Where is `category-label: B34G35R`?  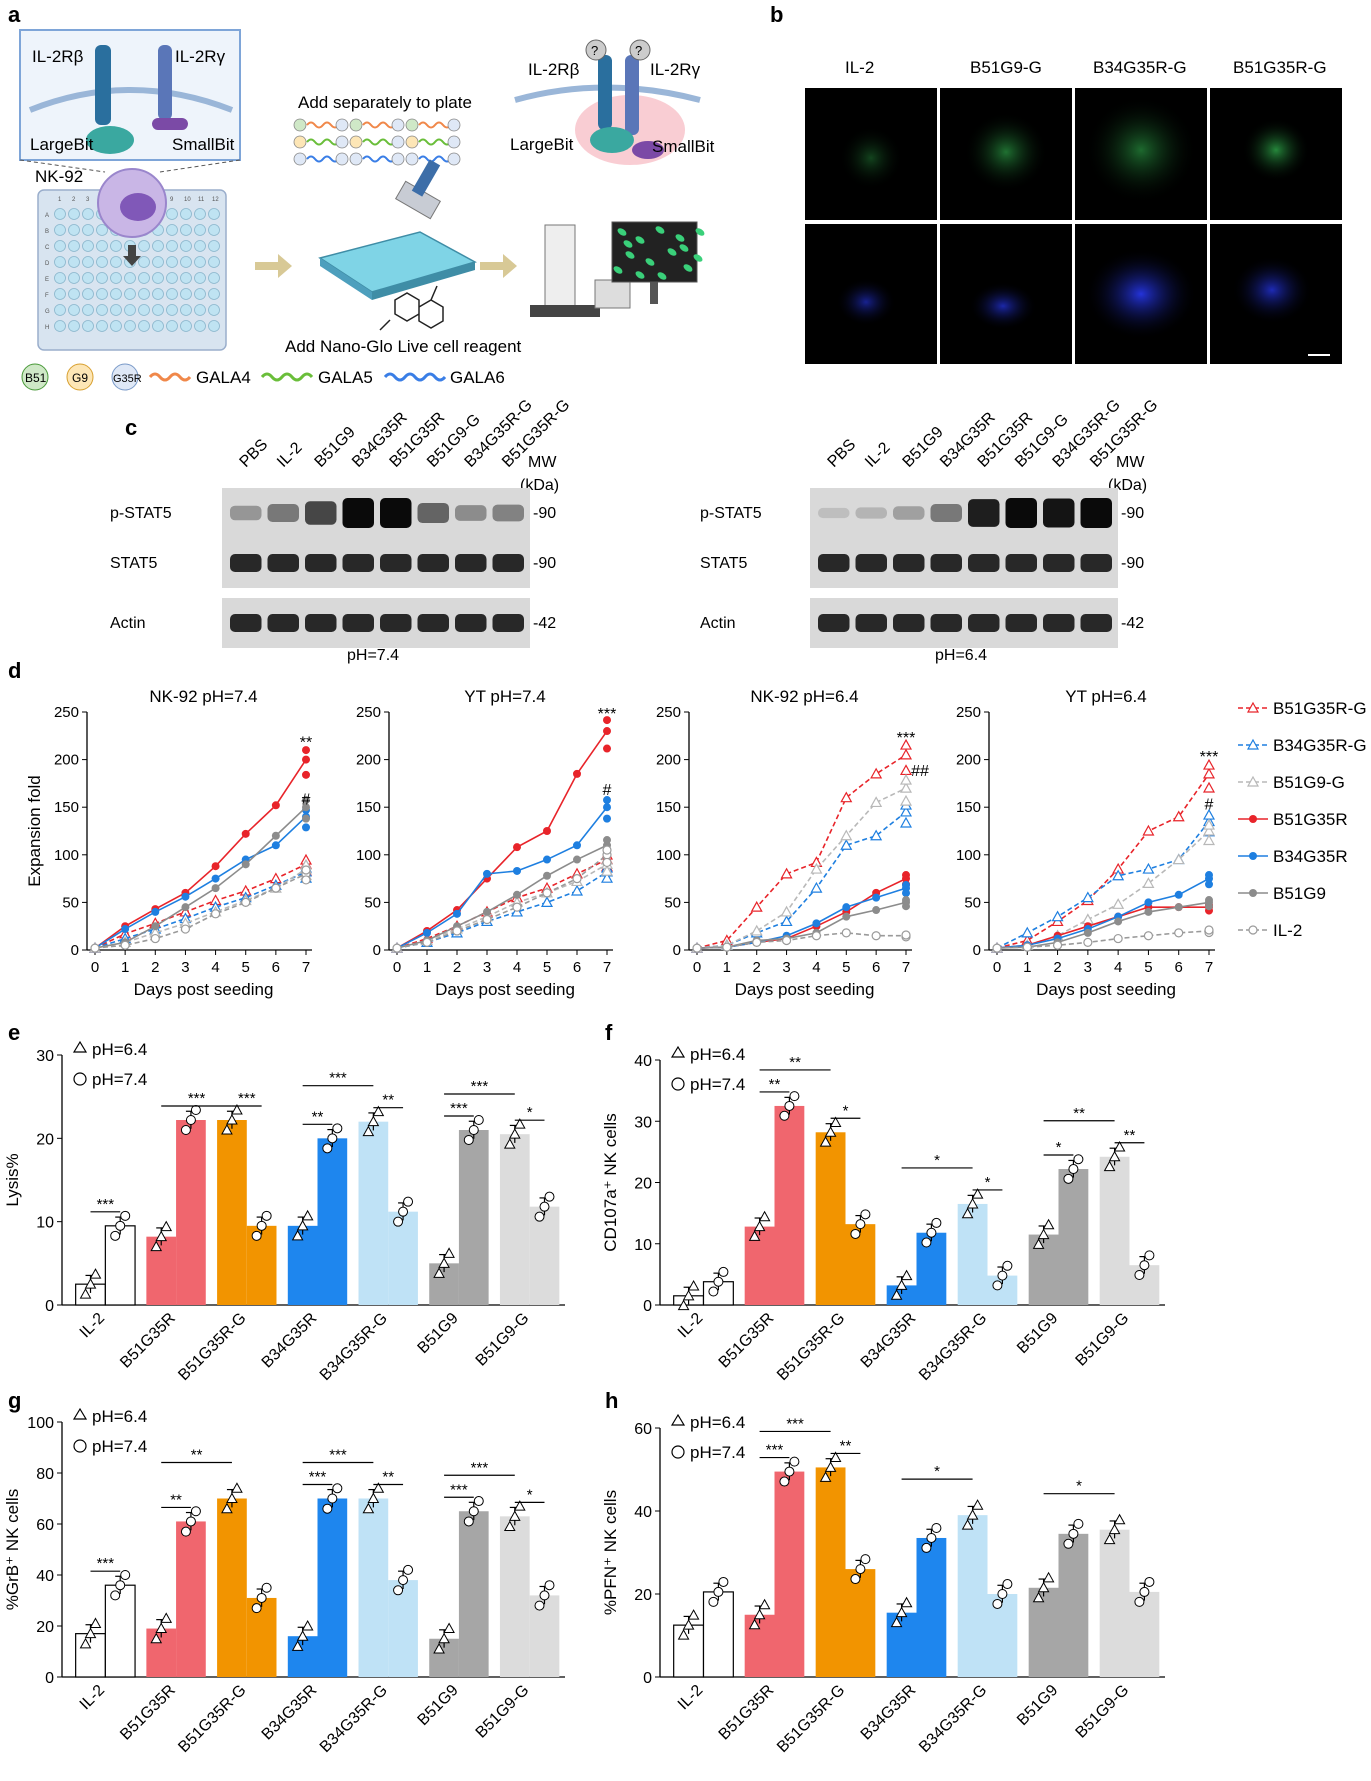 category-label: B34G35R is located at coordinates (290, 1341).